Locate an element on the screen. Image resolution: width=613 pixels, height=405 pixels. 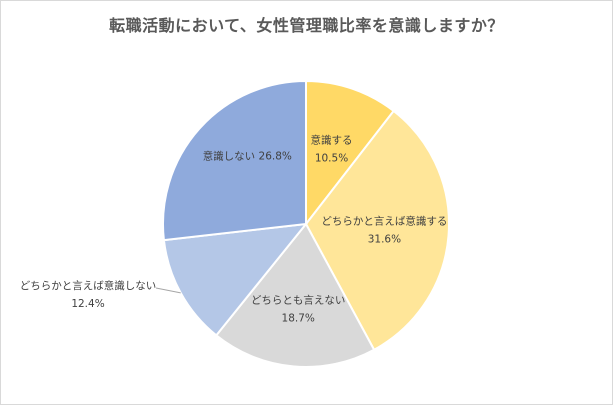
slice-value-1: 10.5% is located at coordinates (331, 159).